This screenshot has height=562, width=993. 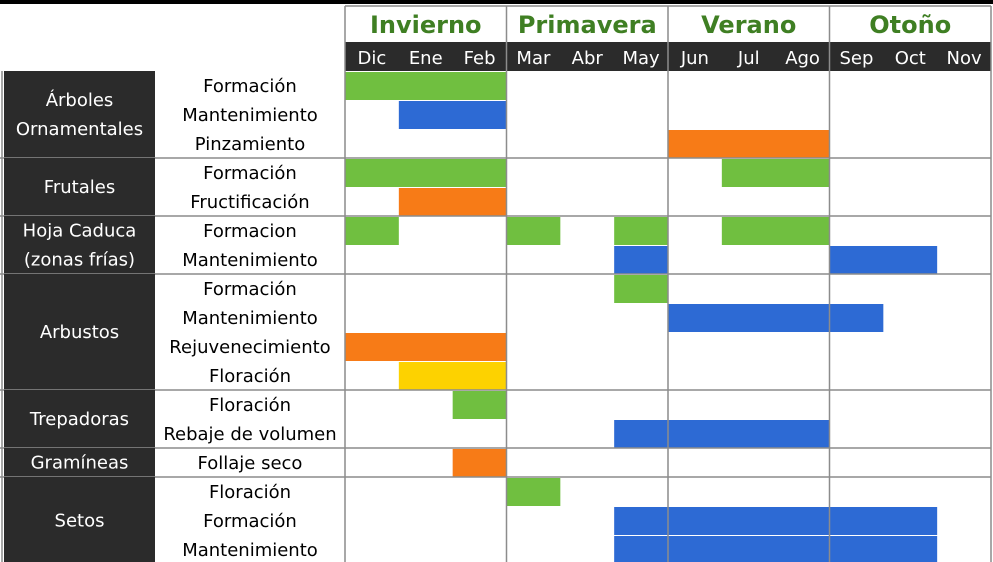 What do you see at coordinates (694, 58) in the screenshot?
I see `month-label: Jun` at bounding box center [694, 58].